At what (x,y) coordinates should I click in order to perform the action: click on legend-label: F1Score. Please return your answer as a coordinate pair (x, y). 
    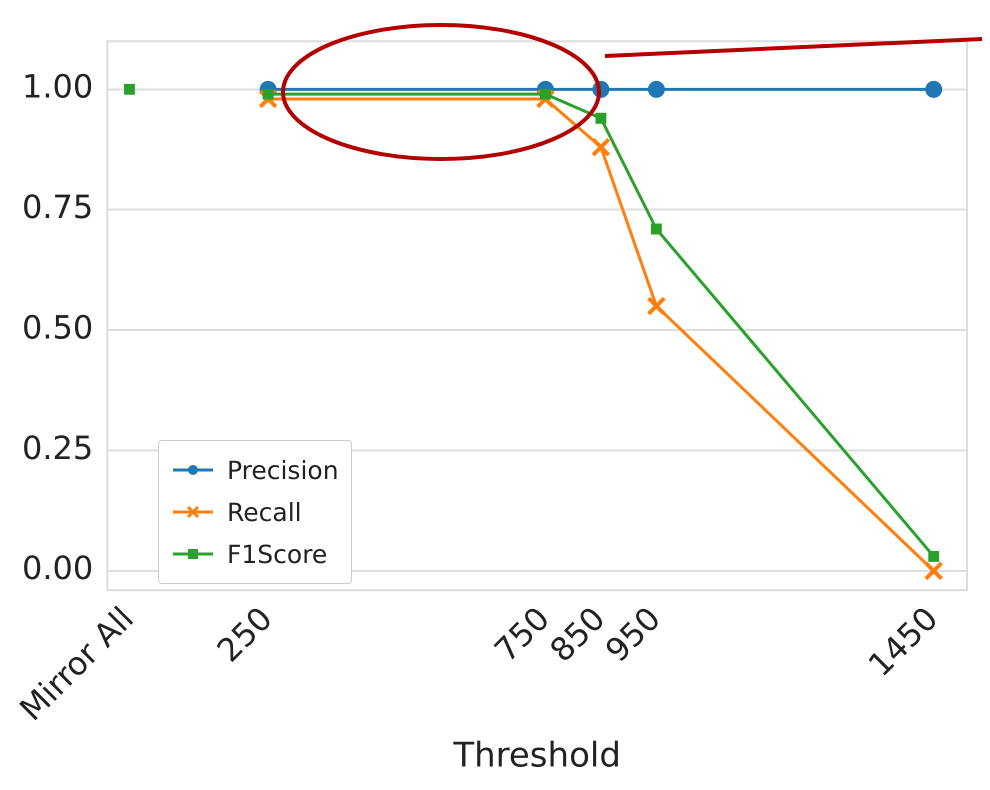
    Looking at the image, I should click on (277, 554).